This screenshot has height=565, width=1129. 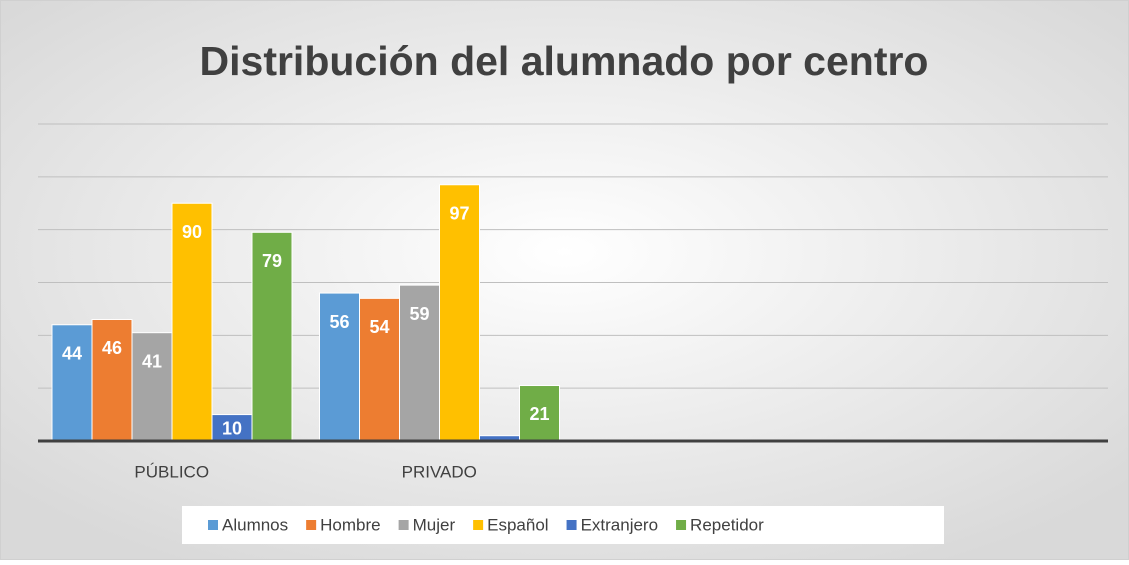 What do you see at coordinates (517, 524) in the screenshot?
I see `legend-label: Español` at bounding box center [517, 524].